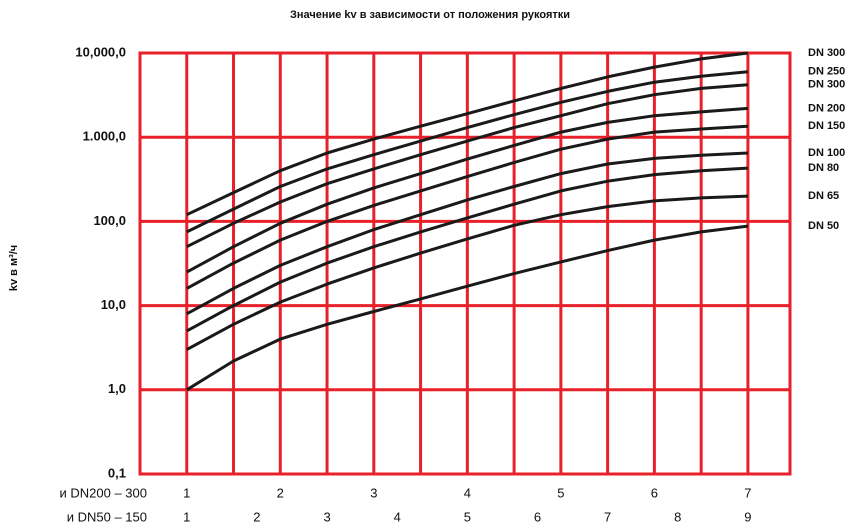 Image resolution: width=863 pixels, height=528 pixels. Describe the element at coordinates (560, 492) in the screenshot. I see `x-tick-label: 5` at that location.